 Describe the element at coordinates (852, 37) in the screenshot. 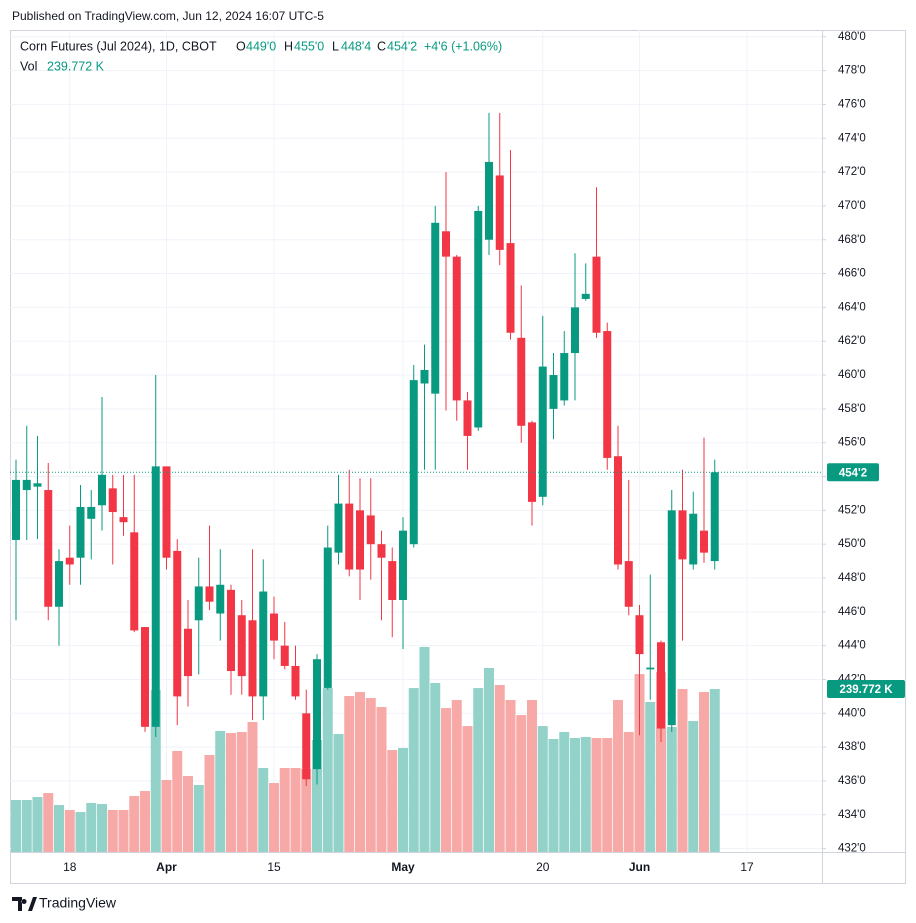

I see `y-tick-label: 480'0` at that location.